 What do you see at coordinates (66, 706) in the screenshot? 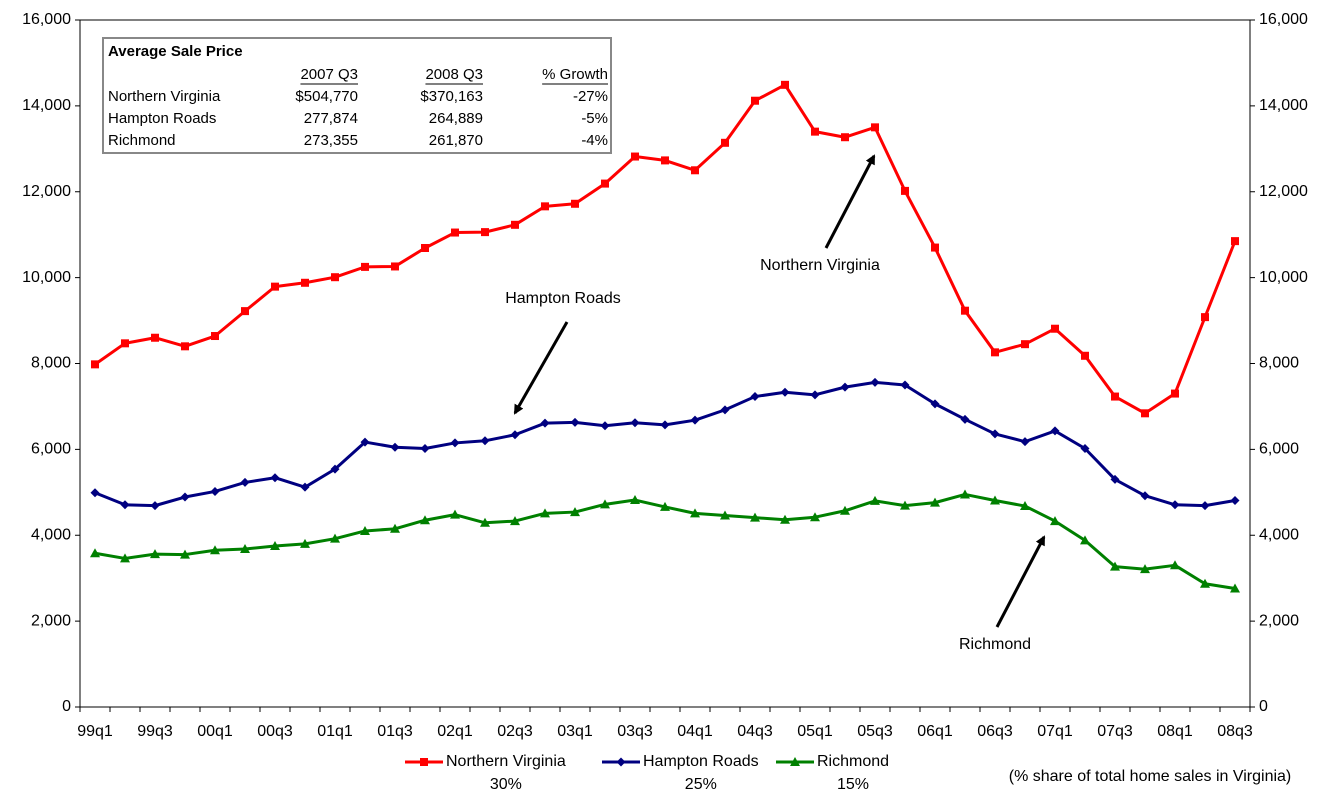
I see `y-tick-label: 0` at bounding box center [66, 706].